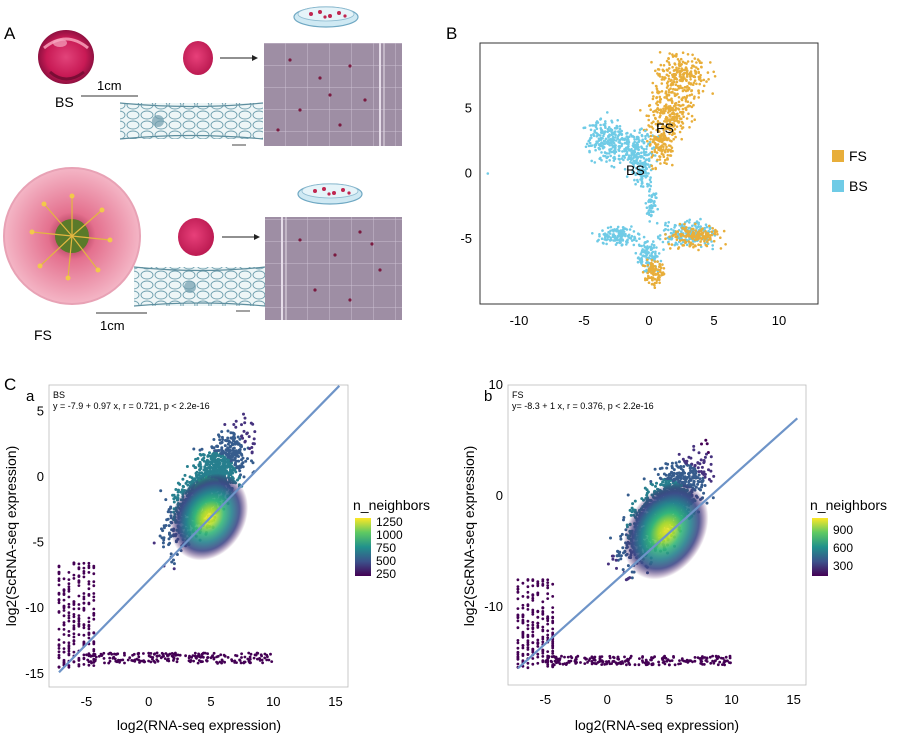 The width and height of the screenshot is (897, 735). What do you see at coordinates (199, 289) in the screenshot?
I see `fs-cross-section` at bounding box center [199, 289].